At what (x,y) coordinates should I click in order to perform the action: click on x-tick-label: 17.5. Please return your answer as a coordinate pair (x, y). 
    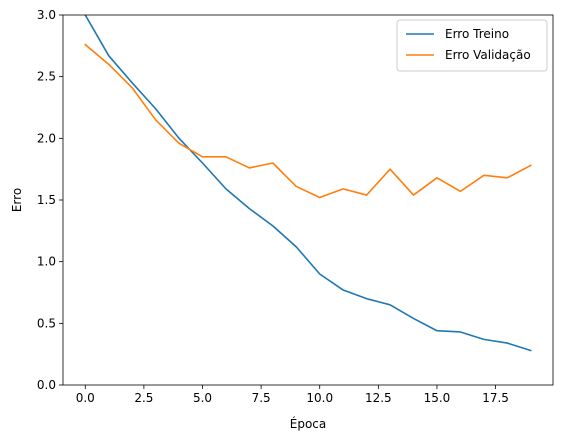
    Looking at the image, I should click on (495, 398).